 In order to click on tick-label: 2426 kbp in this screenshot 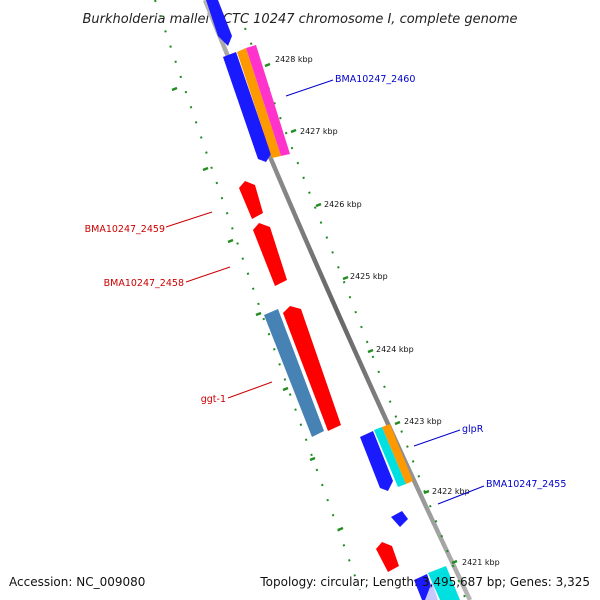, I will do `click(343, 204)`.